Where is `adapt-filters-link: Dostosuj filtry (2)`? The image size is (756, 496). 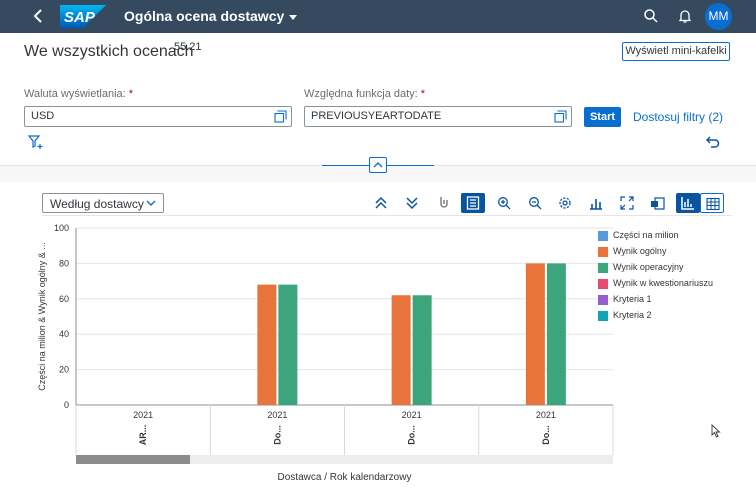
adapt-filters-link: Dostosuj filtry (2) is located at coordinates (678, 117).